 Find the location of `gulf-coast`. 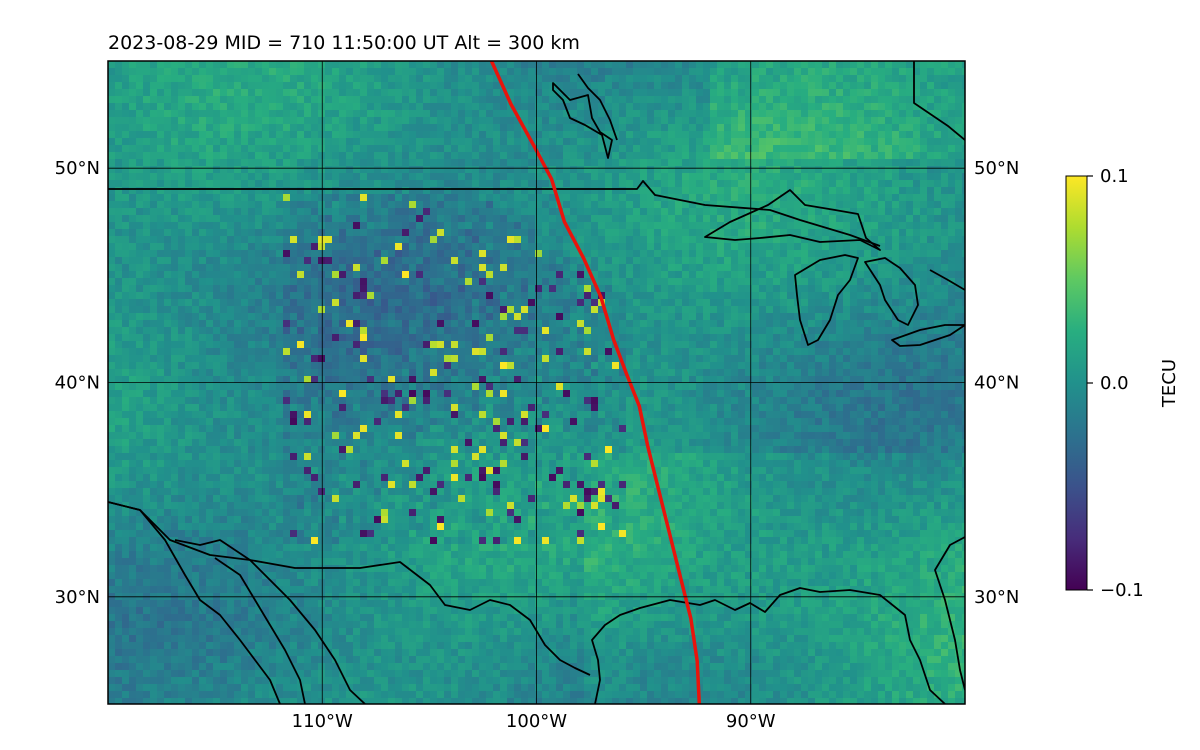

gulf-coast is located at coordinates (768, 645).